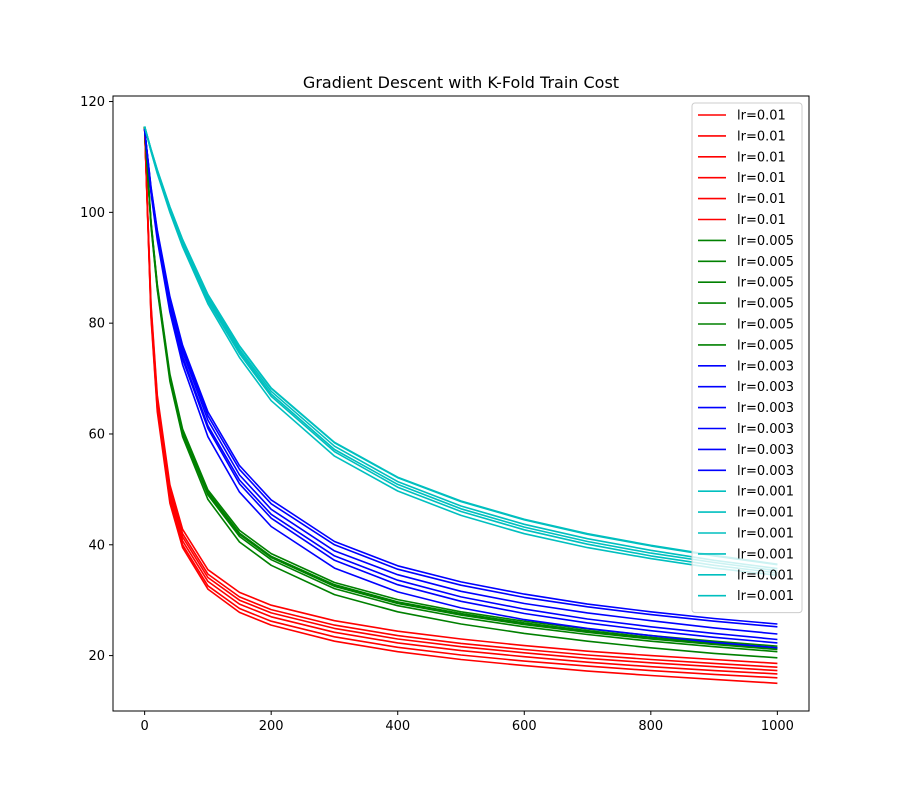 The width and height of the screenshot is (900, 800). I want to click on x-tick-label: 800, so click(650, 726).